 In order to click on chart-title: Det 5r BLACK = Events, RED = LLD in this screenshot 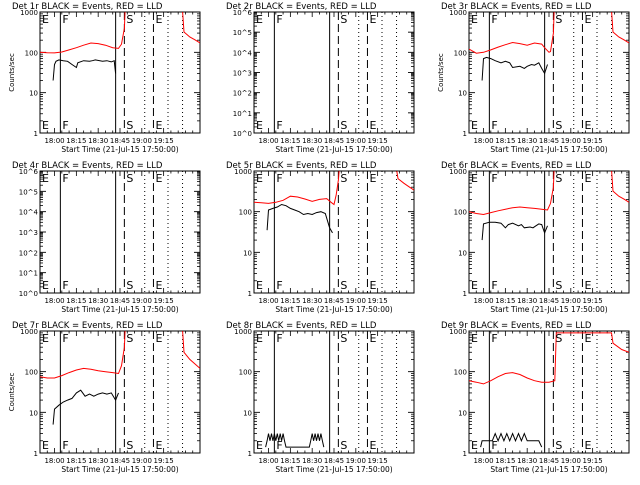, I will do `click(301, 166)`.